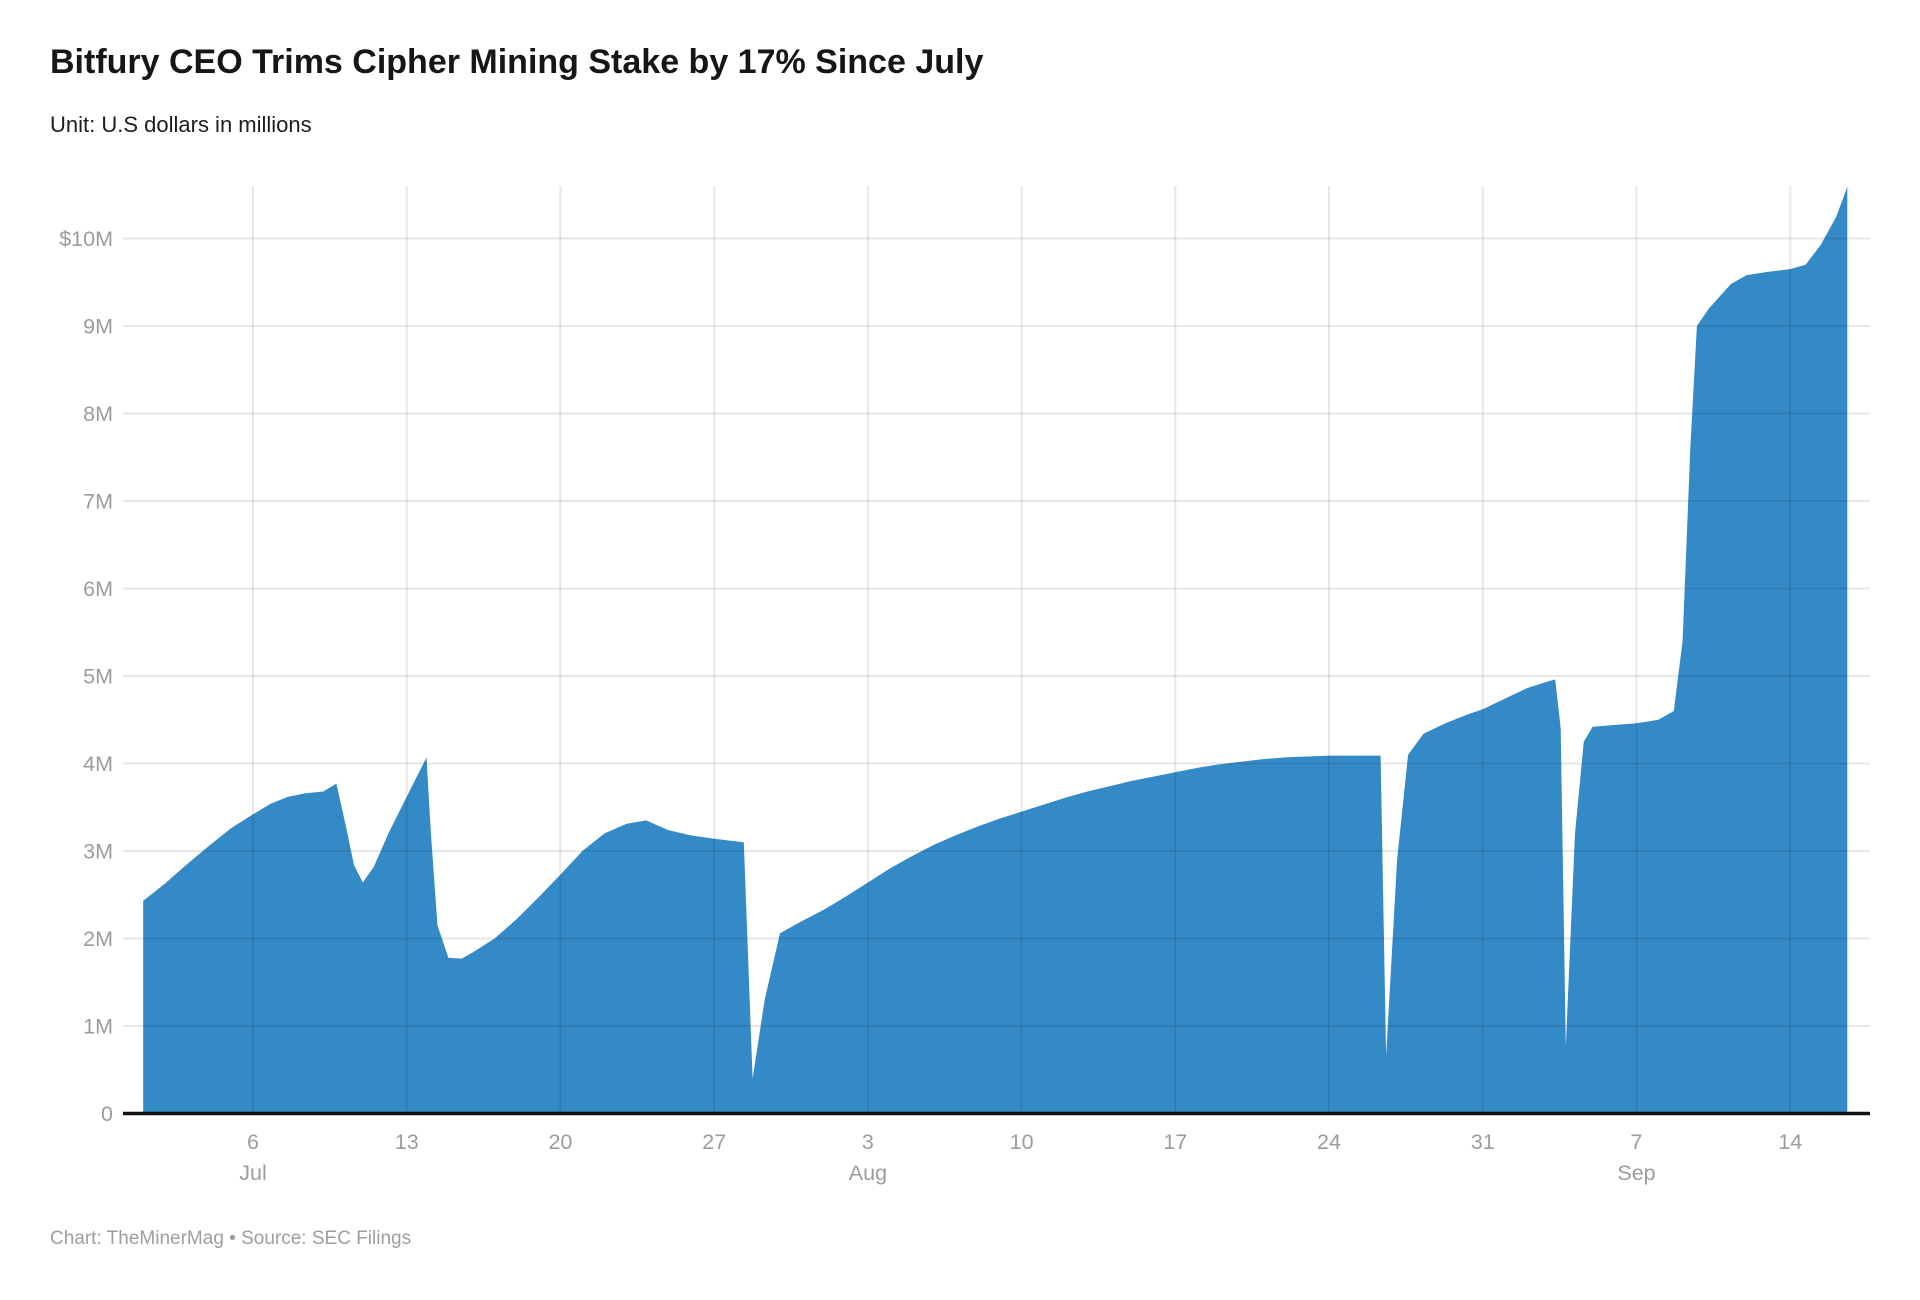 The height and width of the screenshot is (1300, 1920). I want to click on chart-footer-credit: Chart: TheMinerMag • Source: SEC Filings, so click(231, 1238).